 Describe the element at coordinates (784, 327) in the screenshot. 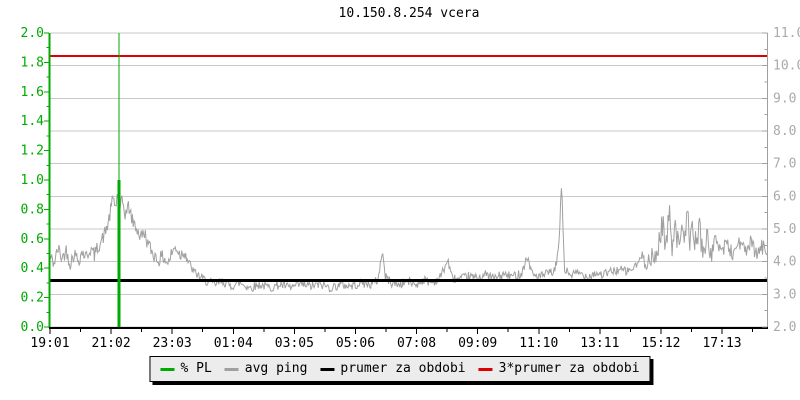

I see `right-axis-label: 2.0` at that location.